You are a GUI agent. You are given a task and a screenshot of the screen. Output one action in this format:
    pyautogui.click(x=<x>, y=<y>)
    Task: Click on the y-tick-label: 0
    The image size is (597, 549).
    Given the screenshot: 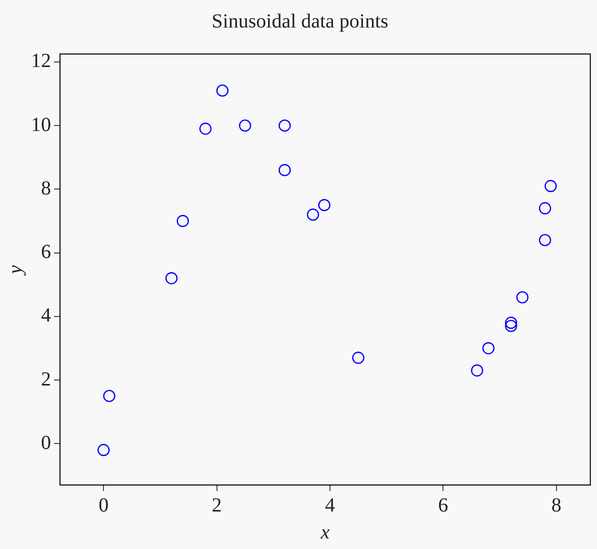 What is the action you would take?
    pyautogui.click(x=46, y=443)
    